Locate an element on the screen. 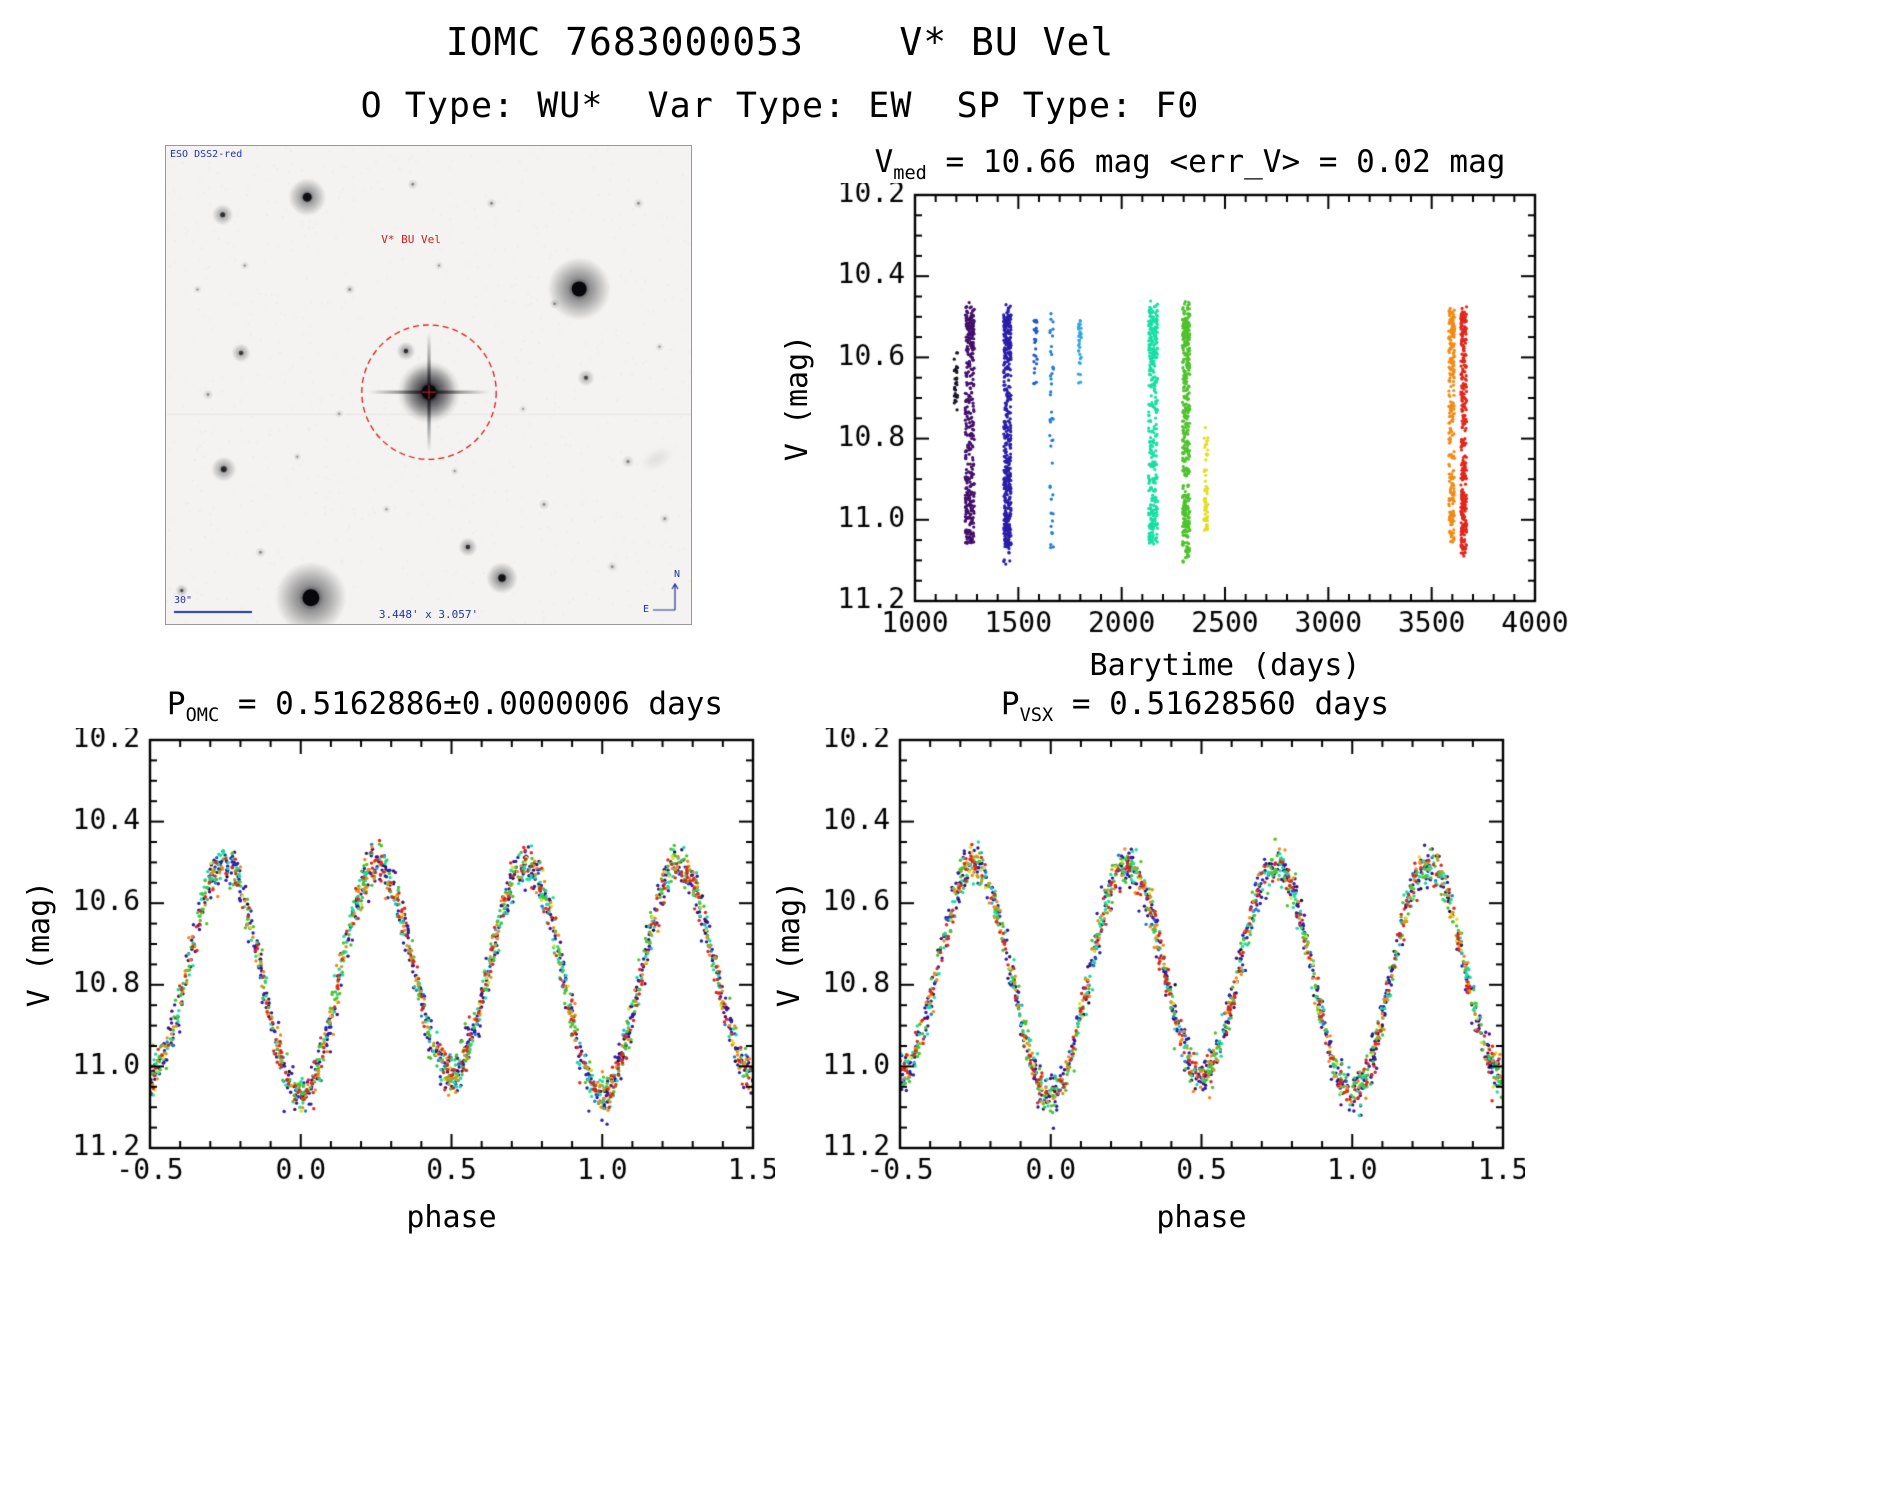 The width and height of the screenshot is (1889, 1494). chart-title-pomc-sub: OMC is located at coordinates (202, 716).